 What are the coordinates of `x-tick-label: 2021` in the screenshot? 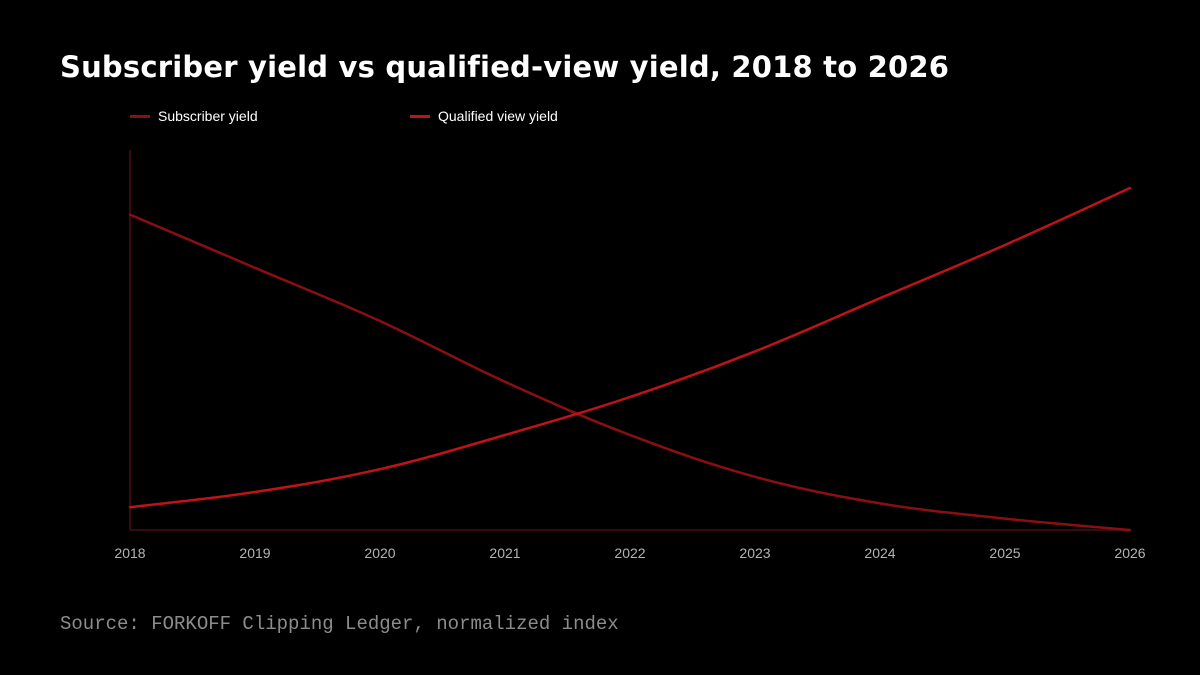 It's located at (504, 553).